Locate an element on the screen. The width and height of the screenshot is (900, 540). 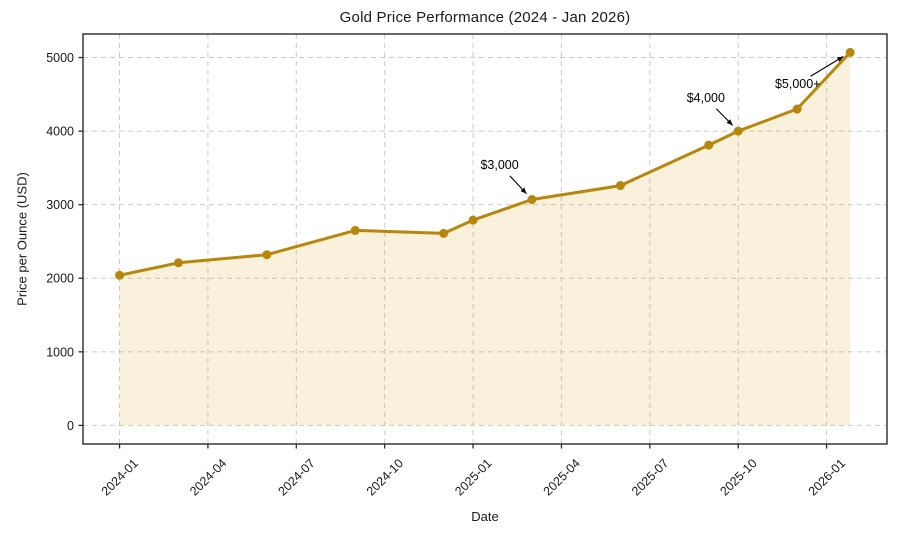
y-tick-label: 2000 is located at coordinates (60, 279).